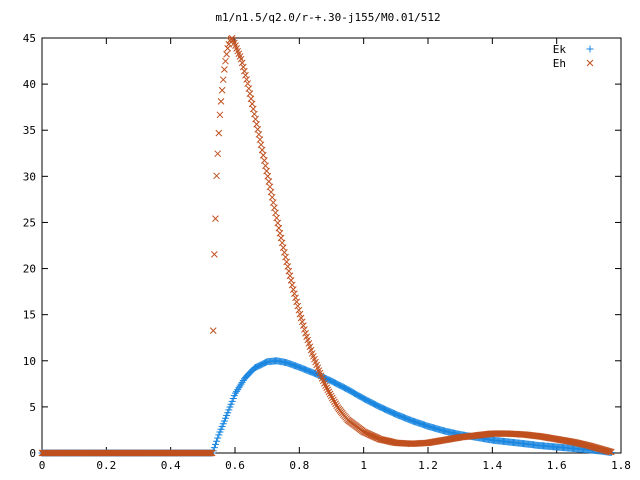  Describe the element at coordinates (29, 222) in the screenshot. I see `y-tick-label: 25` at that location.